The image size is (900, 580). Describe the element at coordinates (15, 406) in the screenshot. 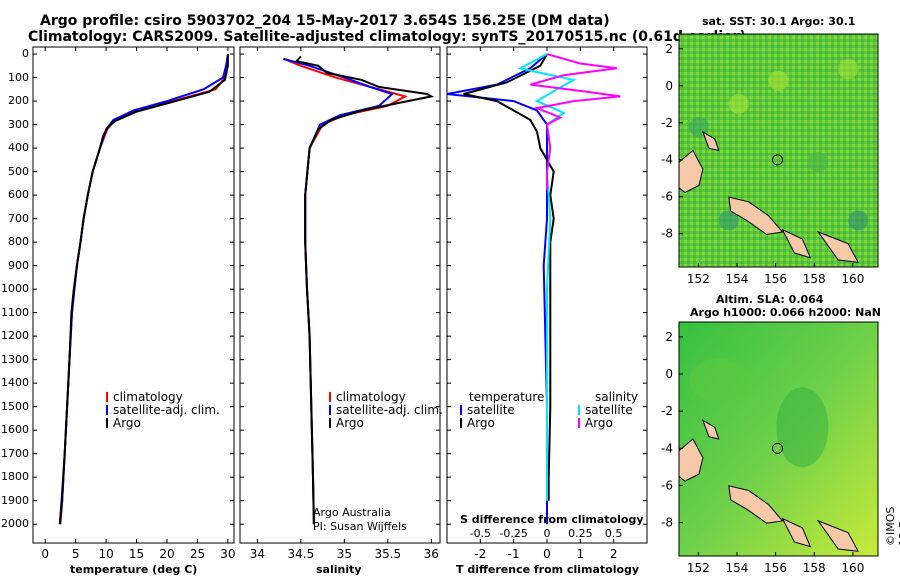

I see `depth-tick-label: 1500` at that location.